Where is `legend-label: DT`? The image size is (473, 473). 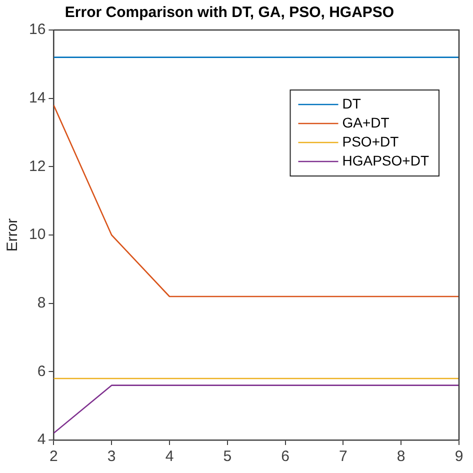
legend-label: DT is located at coordinates (352, 103).